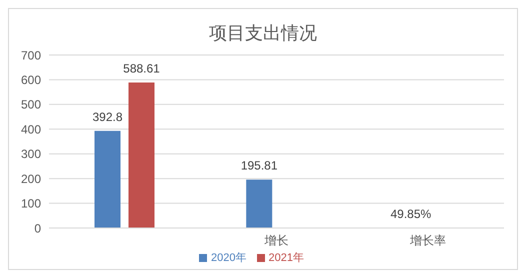  I want to click on x-tick-label: 增长, so click(276, 241).